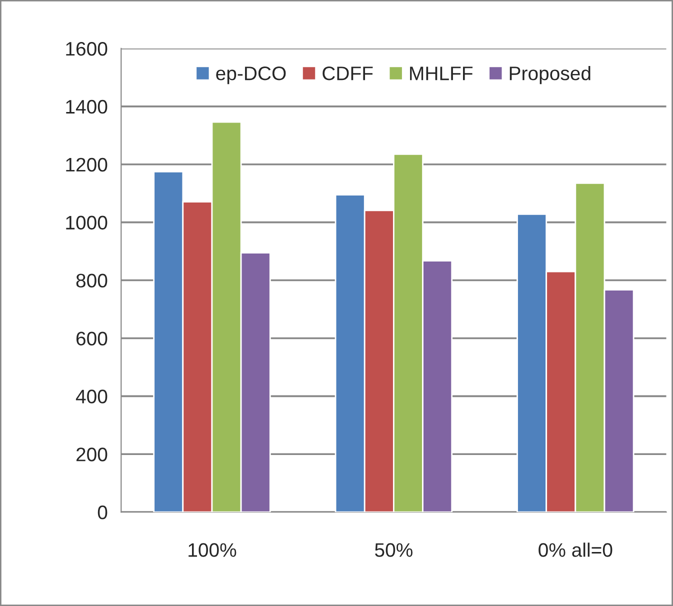 The width and height of the screenshot is (673, 606). Describe the element at coordinates (575, 549) in the screenshot. I see `x-tick-label: 0% all=0` at that location.